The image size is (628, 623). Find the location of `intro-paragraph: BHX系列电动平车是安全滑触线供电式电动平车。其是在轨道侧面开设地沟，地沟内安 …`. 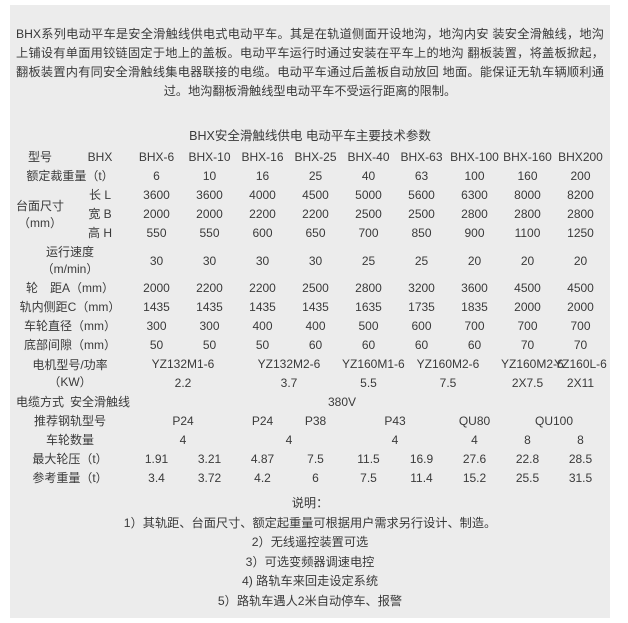

intro-paragraph: BHX系列电动平车是安全滑触线供电式电动平车。其是在轨道侧面开设地沟，地沟内安 … is located at coordinates (310, 63).